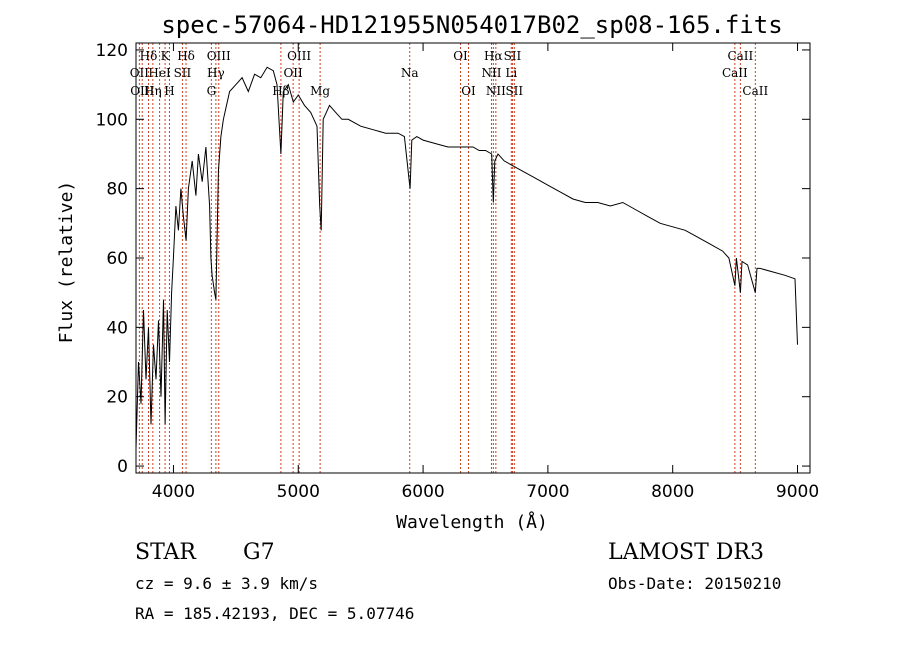 This screenshot has width=900, height=649. I want to click on spectral-line-label: HeI, so click(159, 73).